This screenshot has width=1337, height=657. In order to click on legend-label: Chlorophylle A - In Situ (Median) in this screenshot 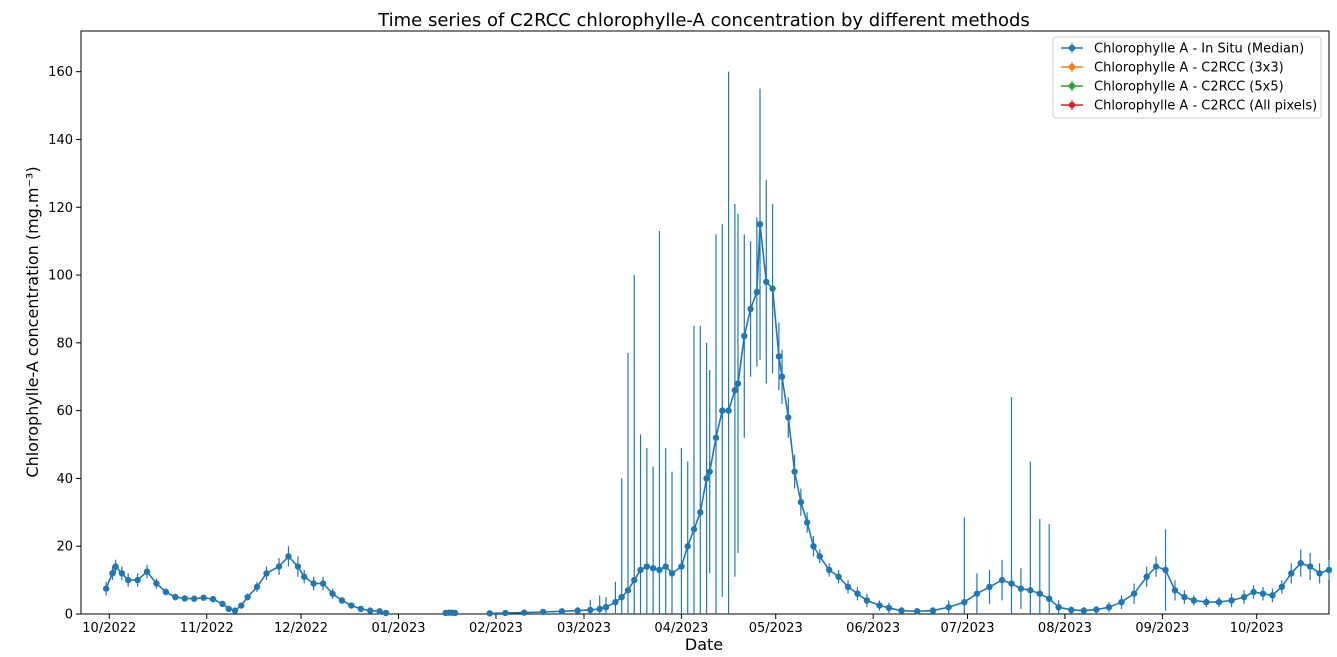, I will do `click(1199, 49)`.